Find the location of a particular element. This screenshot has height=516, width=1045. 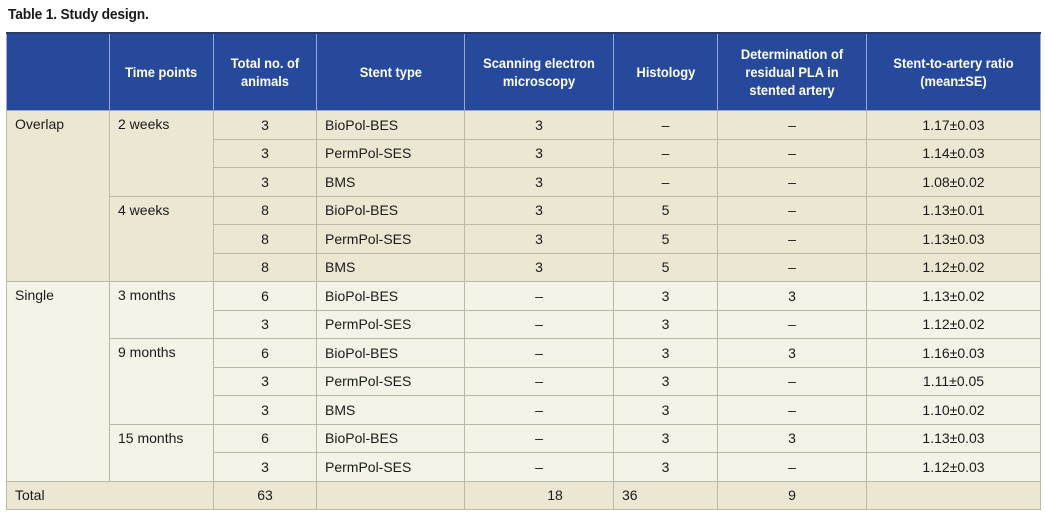

table-row: 3 PermPol-SES 3– –1.14±0.03 is located at coordinates (524, 153).